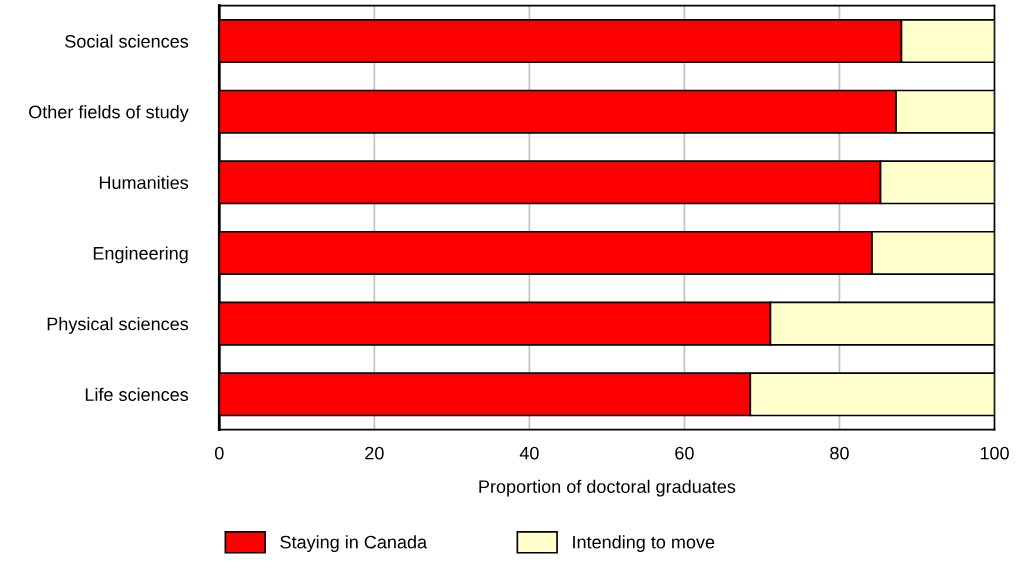  Describe the element at coordinates (144, 182) in the screenshot. I see `y-tick-label: Humanities` at that location.